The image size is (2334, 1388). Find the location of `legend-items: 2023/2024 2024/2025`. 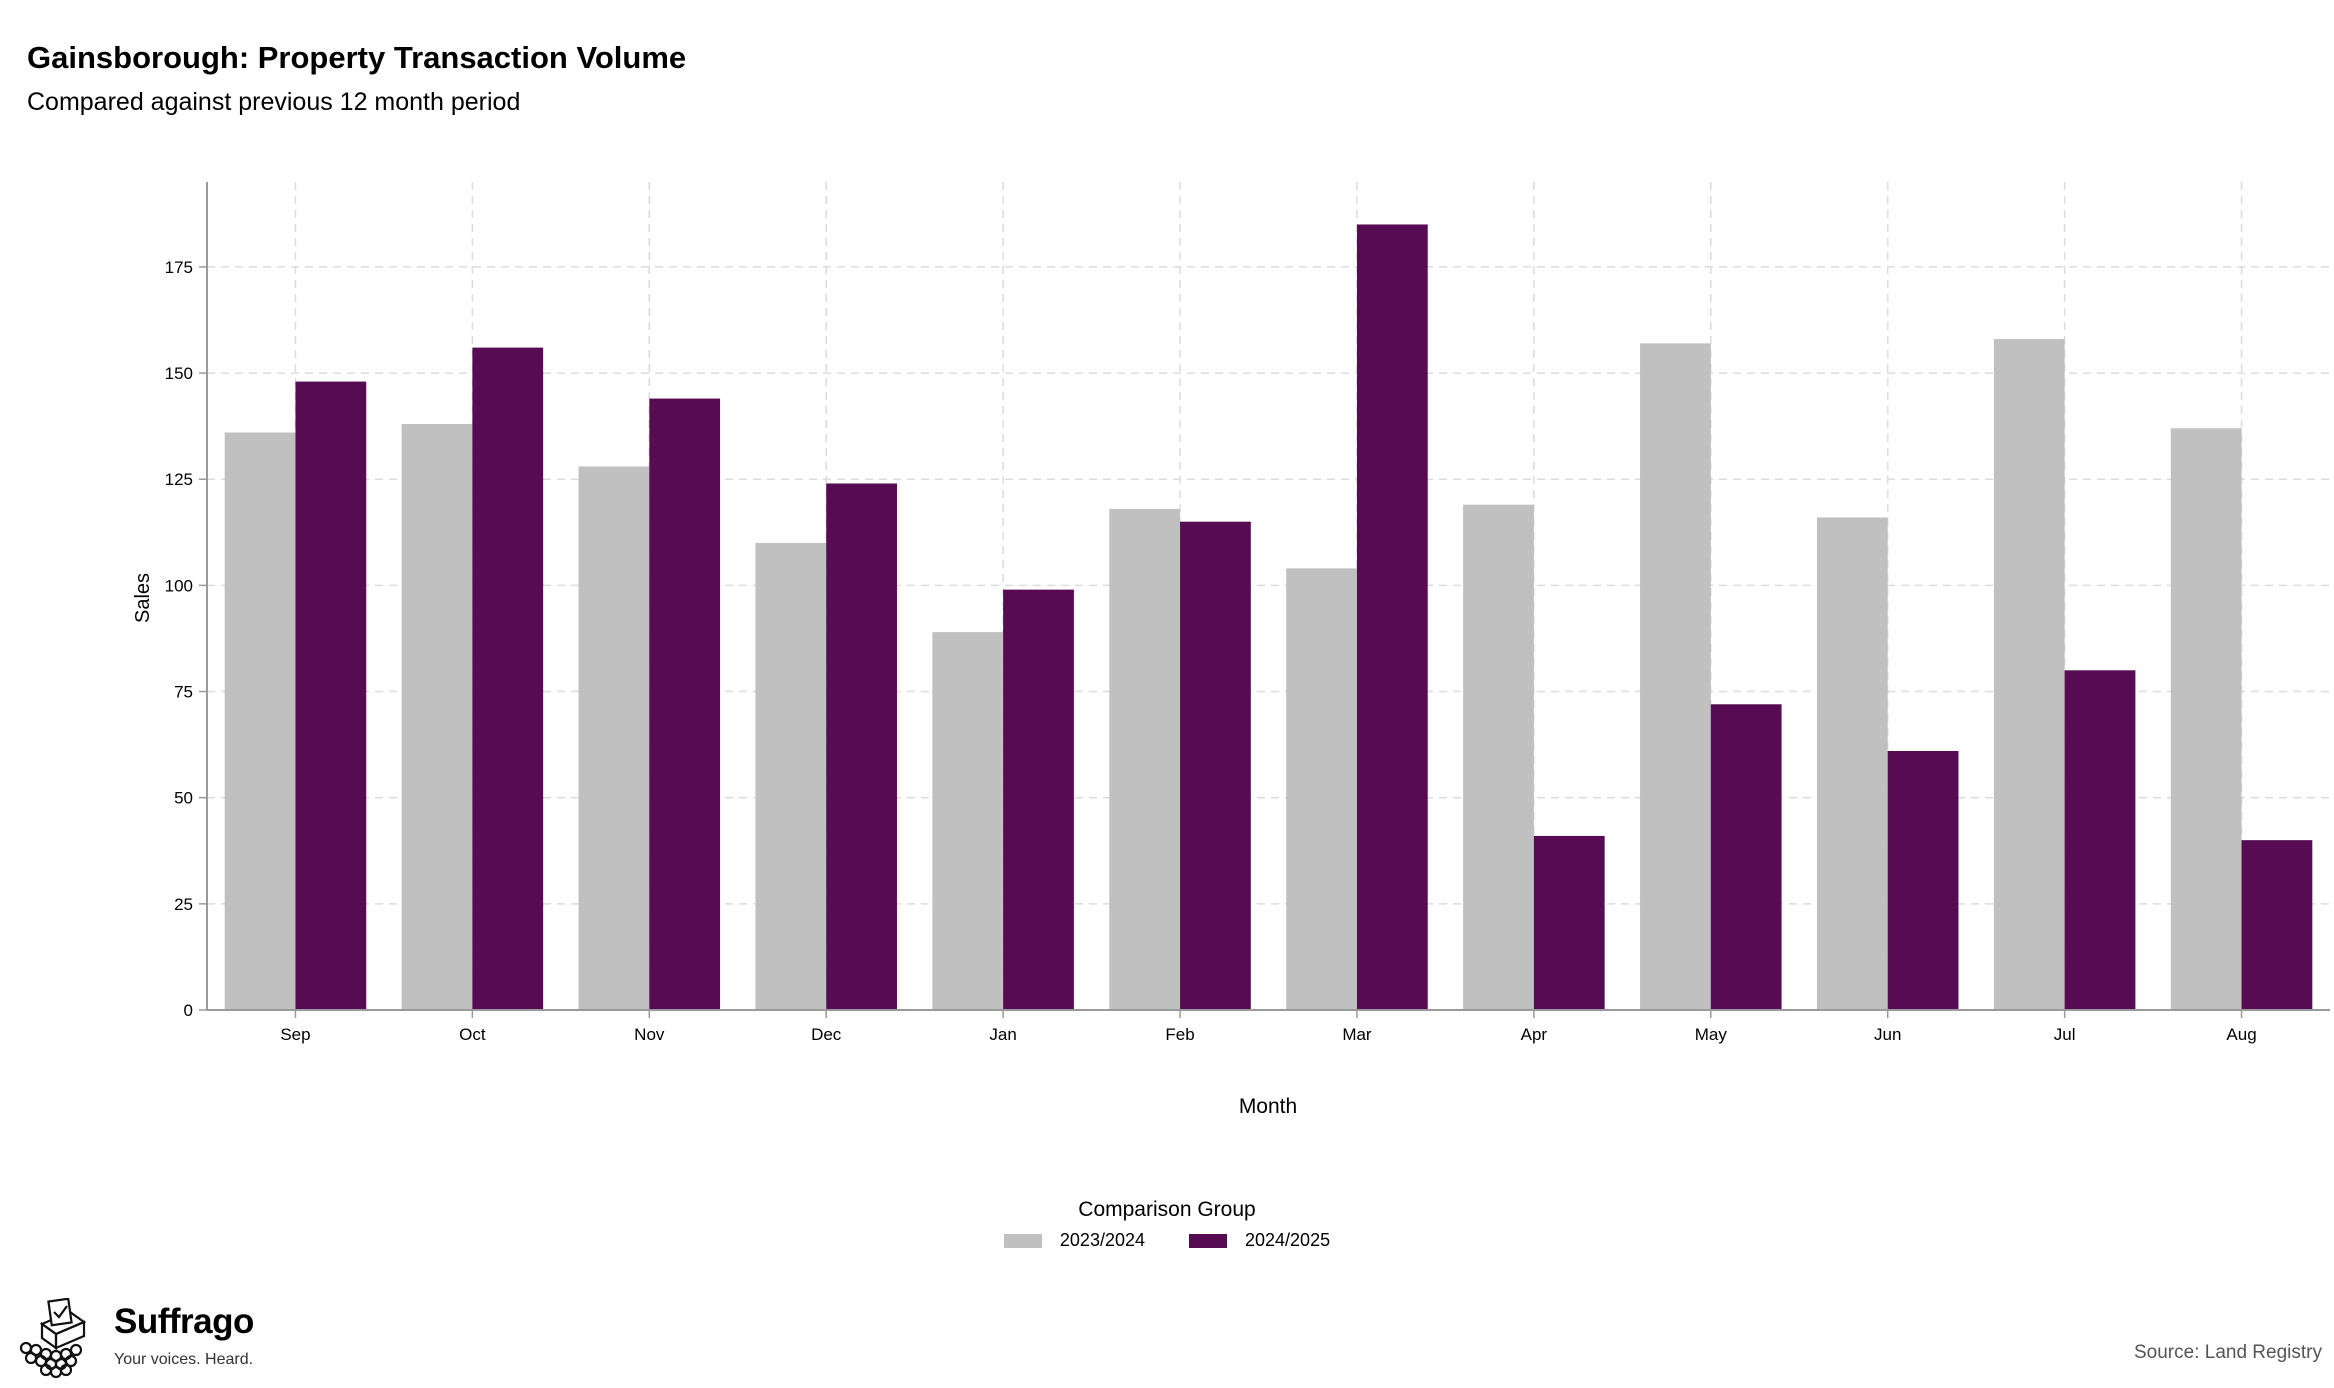

legend-items: 2023/2024 2024/2025 is located at coordinates (1166, 1240).